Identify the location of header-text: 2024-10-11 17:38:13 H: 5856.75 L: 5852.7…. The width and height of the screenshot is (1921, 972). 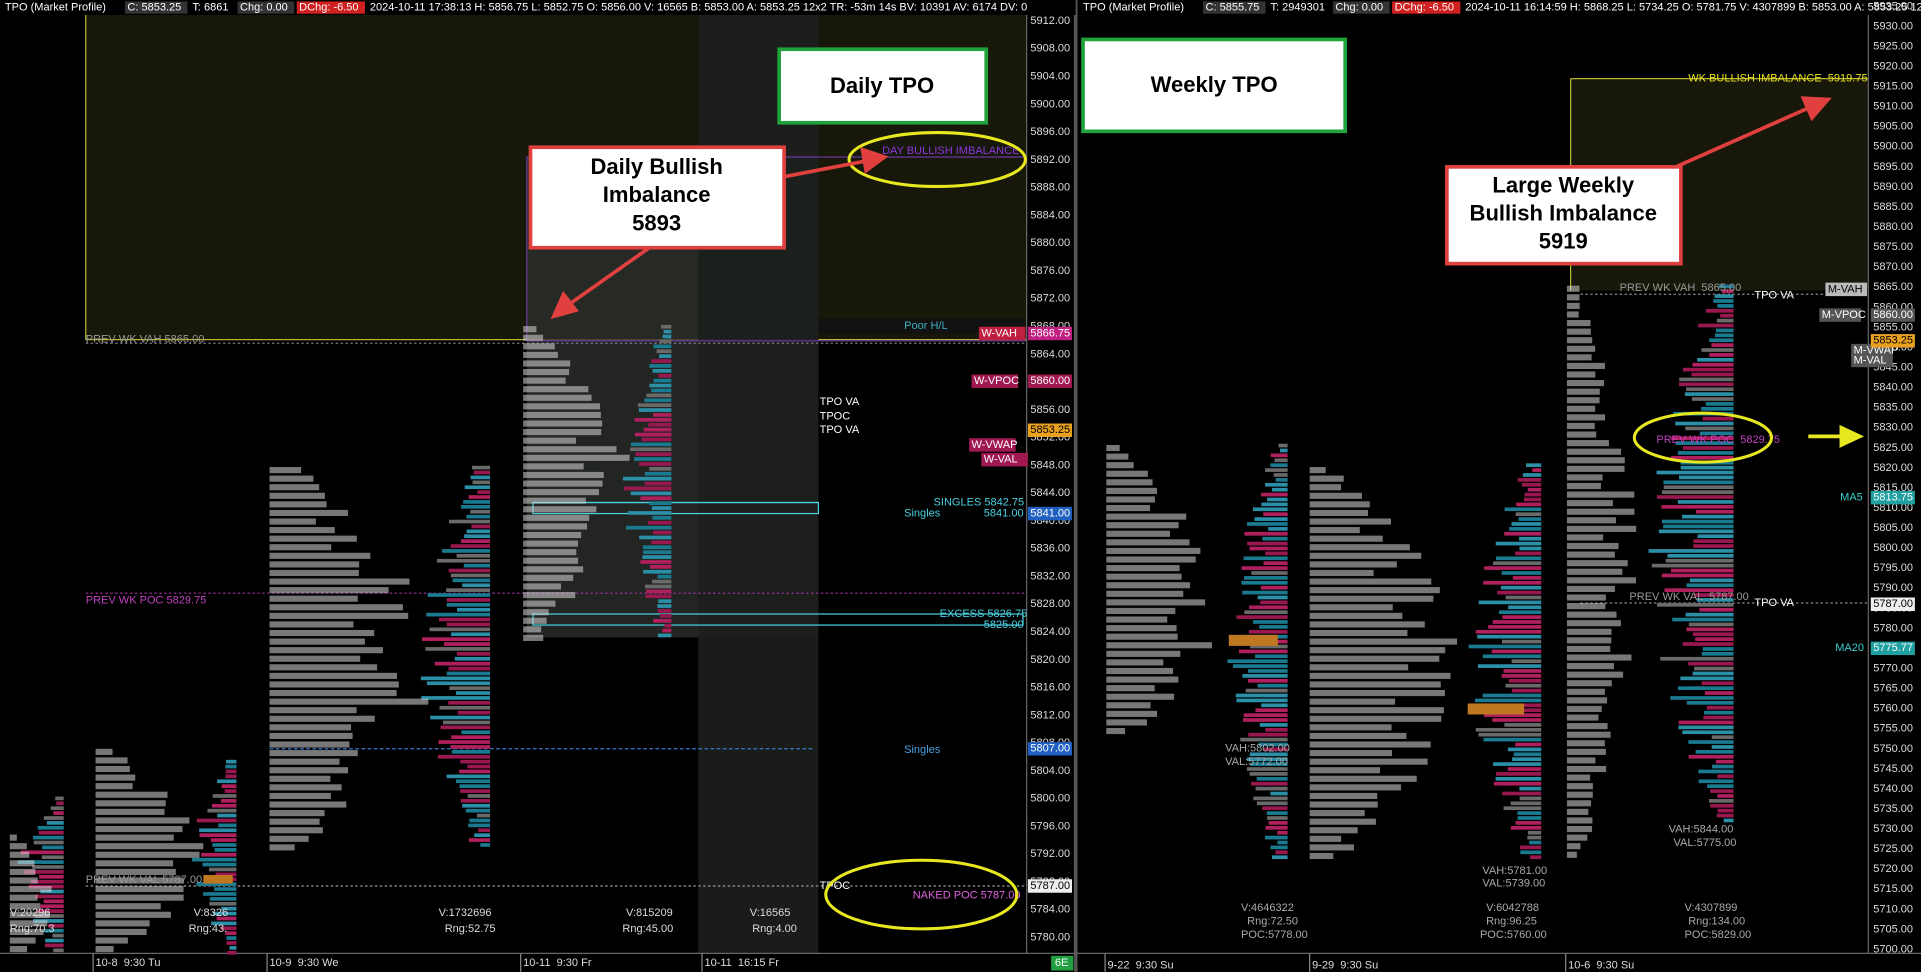
(698, 7).